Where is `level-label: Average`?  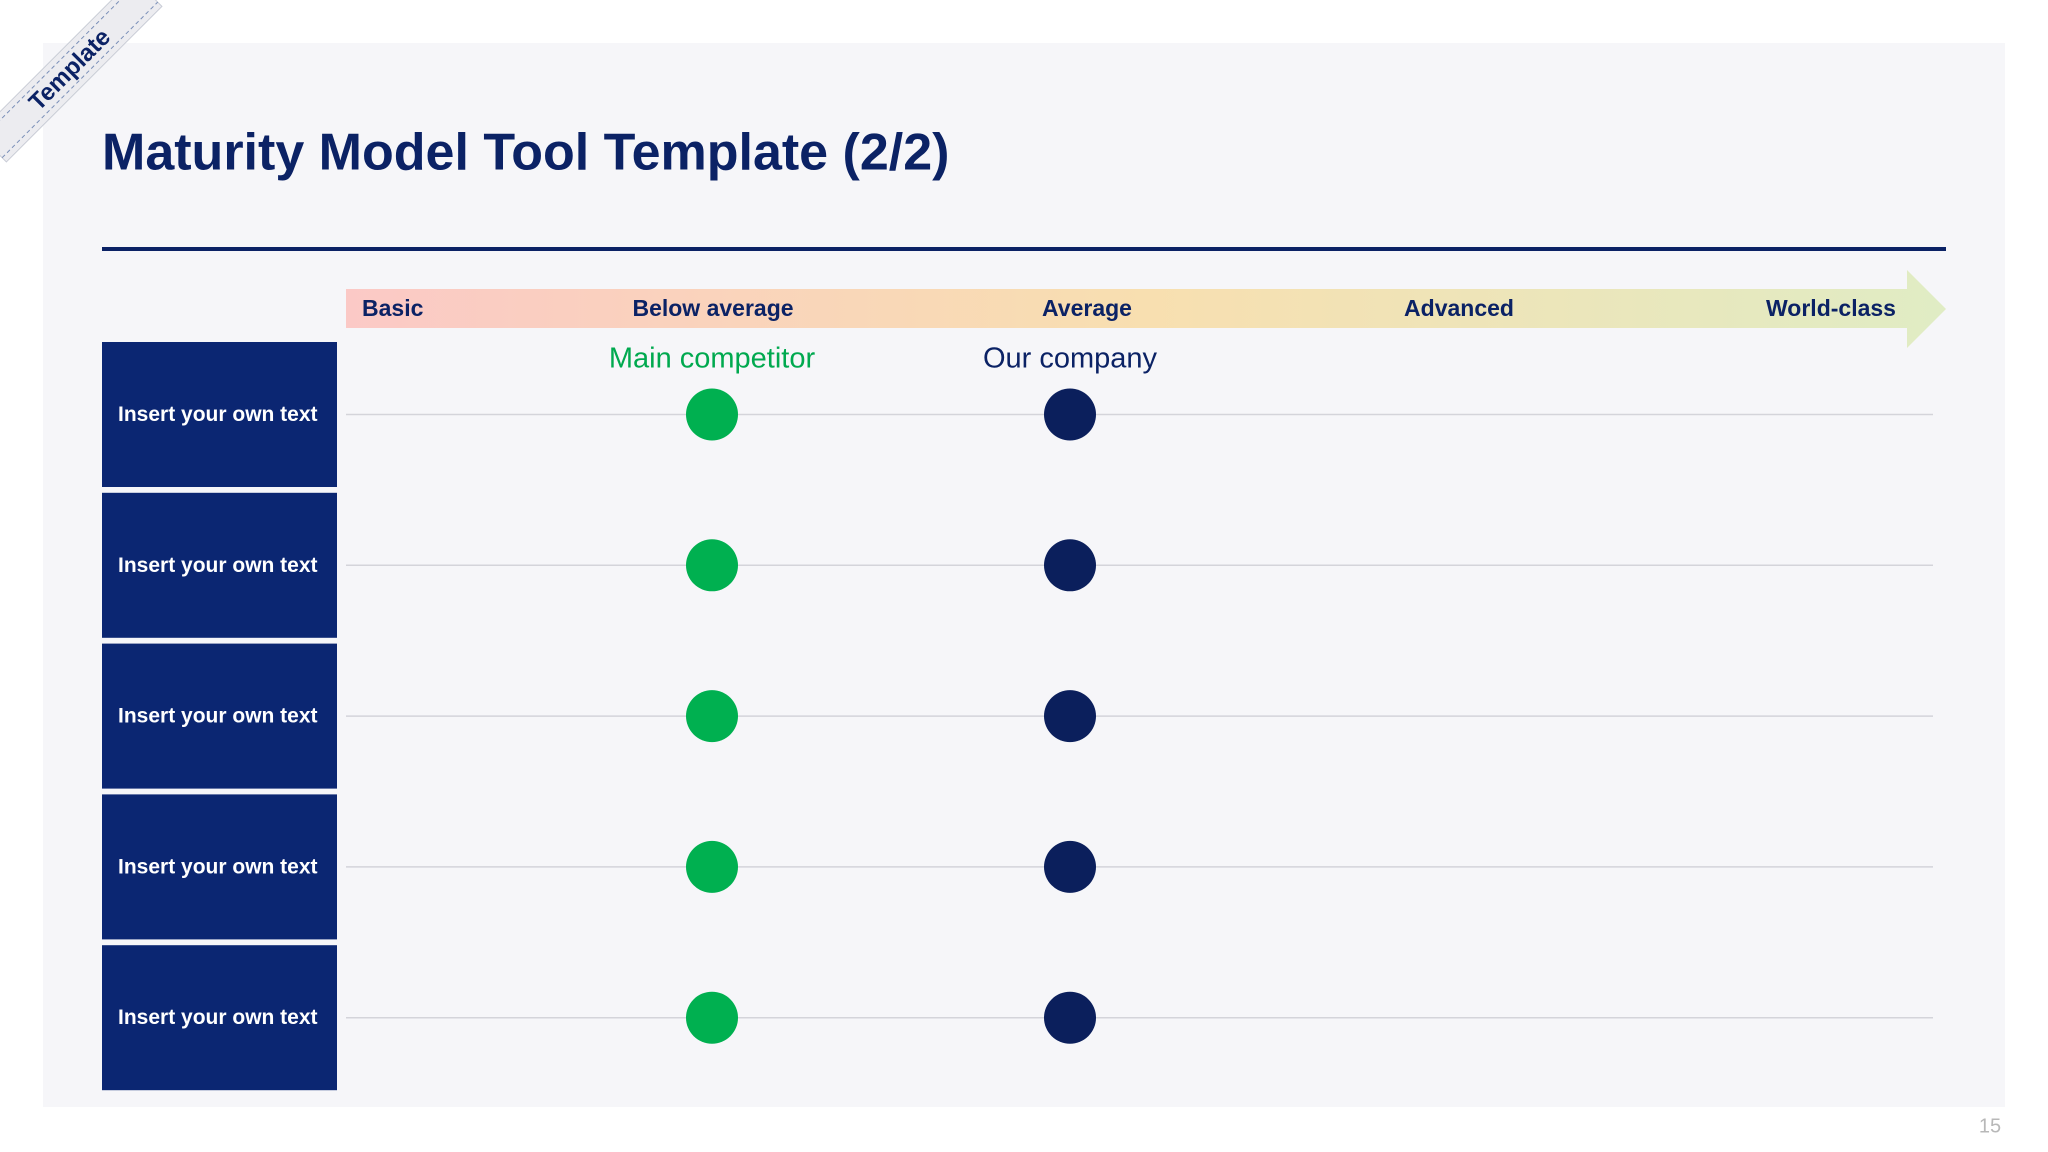
level-label: Average is located at coordinates (1087, 308).